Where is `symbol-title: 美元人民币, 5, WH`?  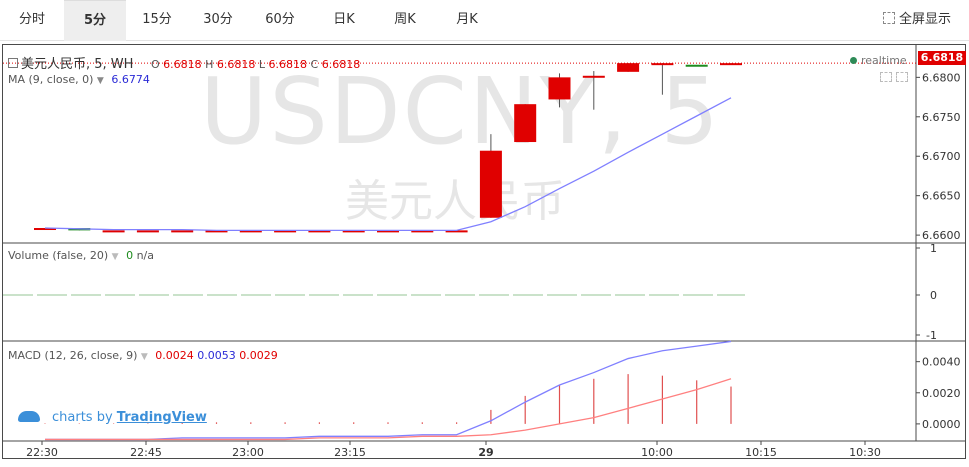
symbol-title: 美元人民币, 5, WH is located at coordinates (77, 64).